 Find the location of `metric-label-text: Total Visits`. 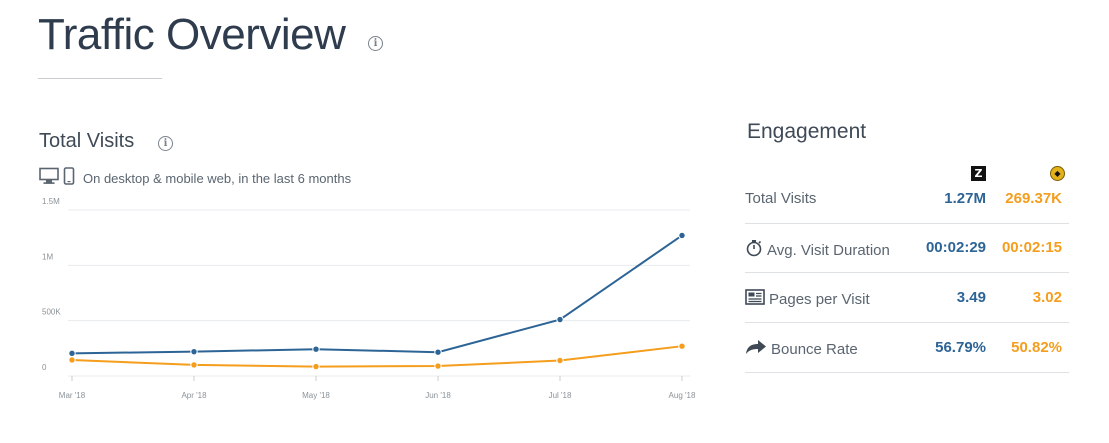

metric-label-text: Total Visits is located at coordinates (781, 198).